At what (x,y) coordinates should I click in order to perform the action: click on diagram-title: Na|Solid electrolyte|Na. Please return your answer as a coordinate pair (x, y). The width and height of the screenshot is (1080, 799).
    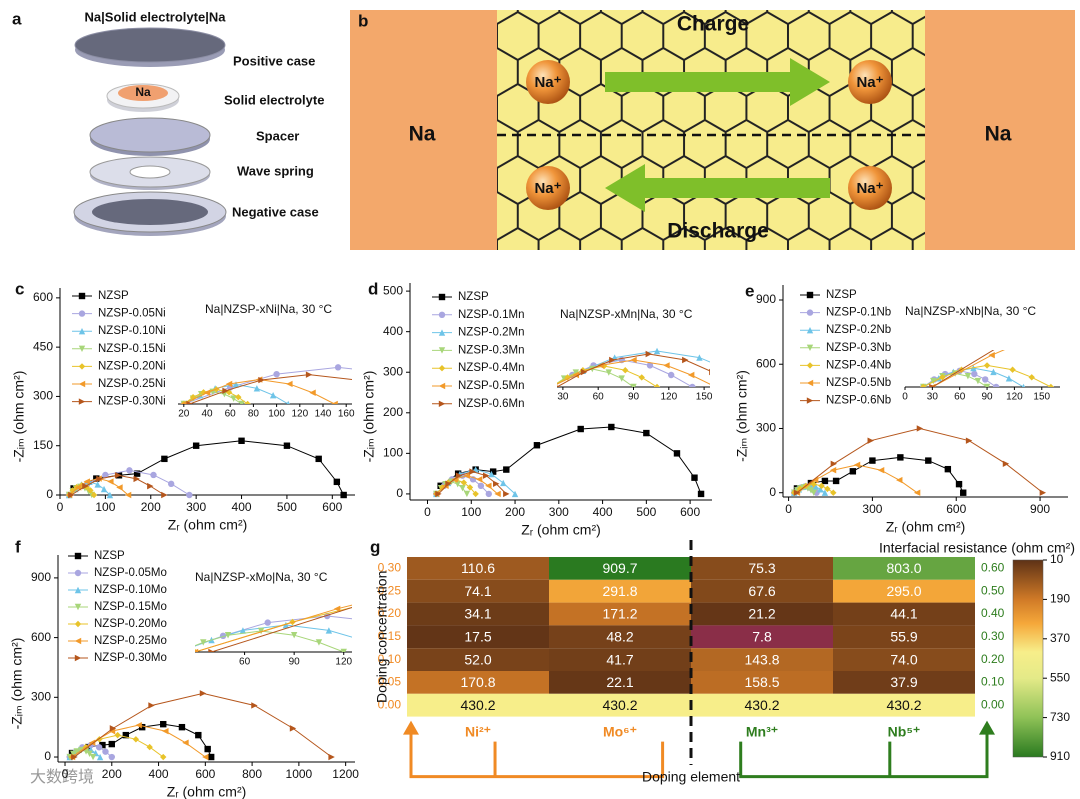
    Looking at the image, I should click on (156, 16).